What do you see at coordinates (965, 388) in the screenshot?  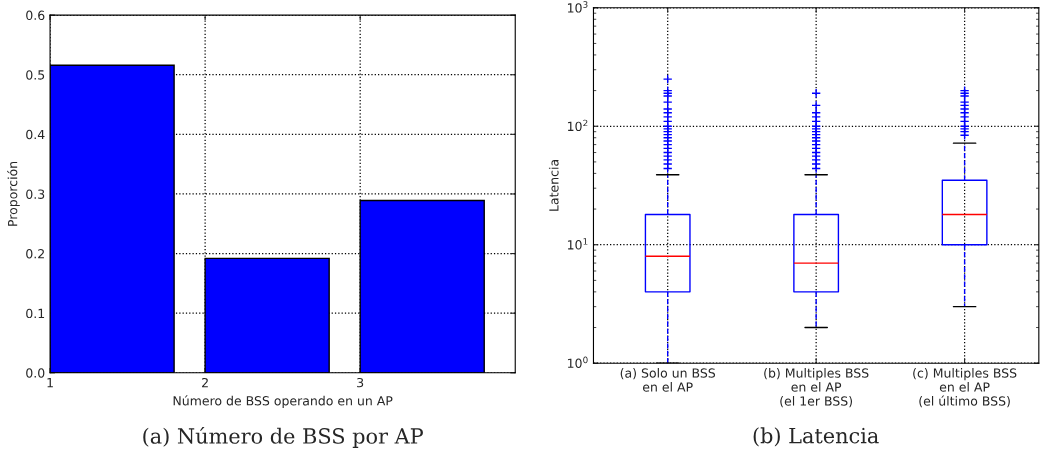 I see `x-tick-label: (c) Multiples BSS en el AP (el último BSS)` at bounding box center [965, 388].